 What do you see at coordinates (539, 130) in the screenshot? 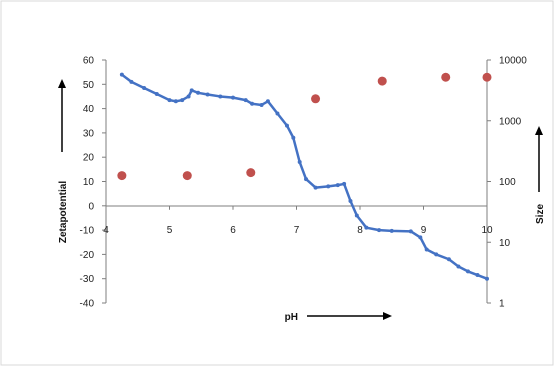
I see `y2-axis-arrowhead-icon` at bounding box center [539, 130].